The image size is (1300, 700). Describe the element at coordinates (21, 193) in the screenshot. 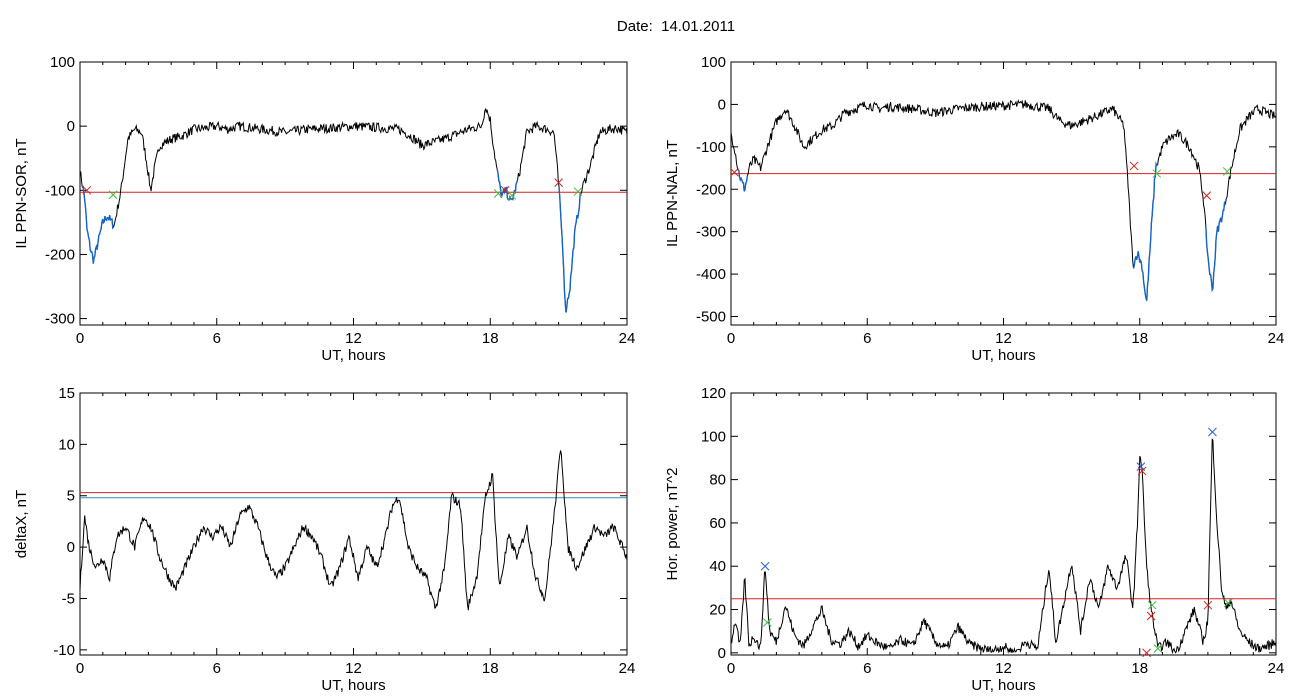

I see `y-axis-label: IL PPN-SOR, nT` at that location.